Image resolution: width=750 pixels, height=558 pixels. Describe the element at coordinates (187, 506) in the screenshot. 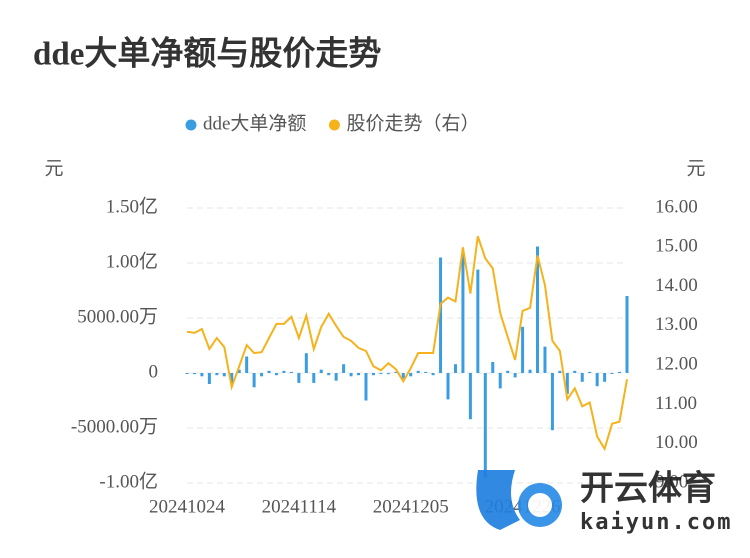

I see `x-tick-label: 20241024` at that location.